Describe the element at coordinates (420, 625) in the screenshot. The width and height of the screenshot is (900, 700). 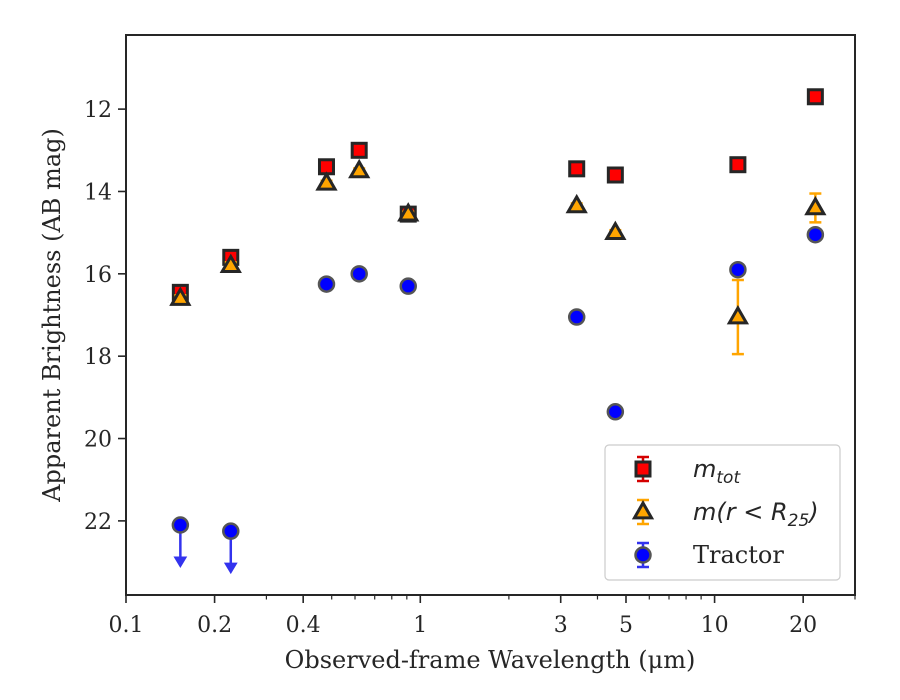
I see `x-tick-label: 1` at that location.